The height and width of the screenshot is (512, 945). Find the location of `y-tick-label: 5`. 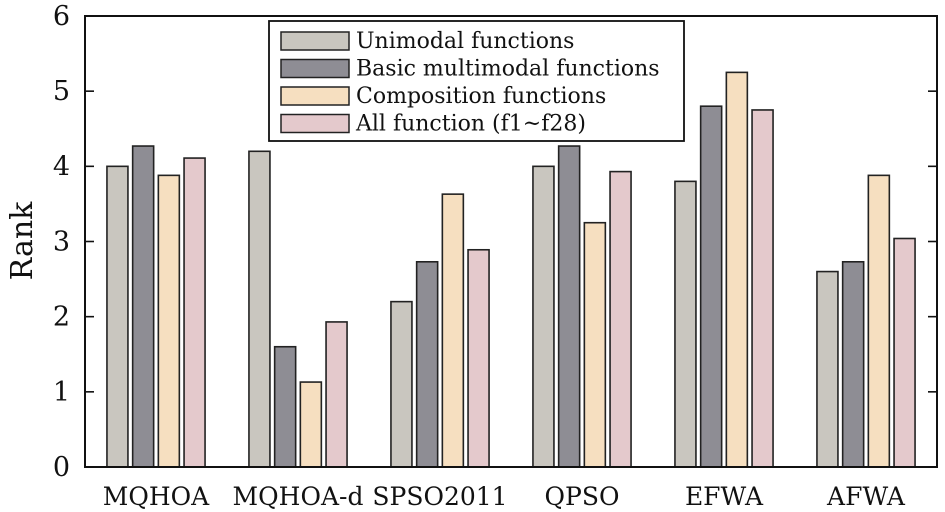

y-tick-label: 5 is located at coordinates (61, 91).